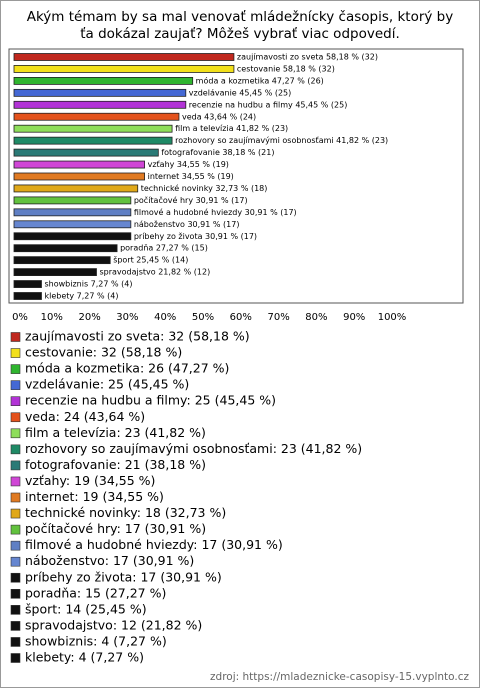 The image size is (480, 688). Describe the element at coordinates (354, 317) in the screenshot. I see `x-tick-label: 90%` at that location.